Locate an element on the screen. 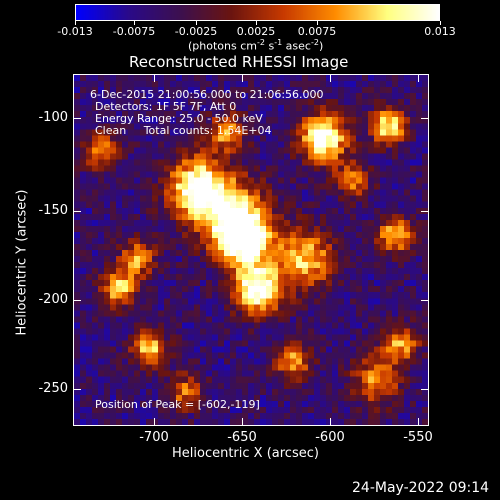 The height and width of the screenshot is (500, 500). y-tick-label: -200 is located at coordinates (53, 299).